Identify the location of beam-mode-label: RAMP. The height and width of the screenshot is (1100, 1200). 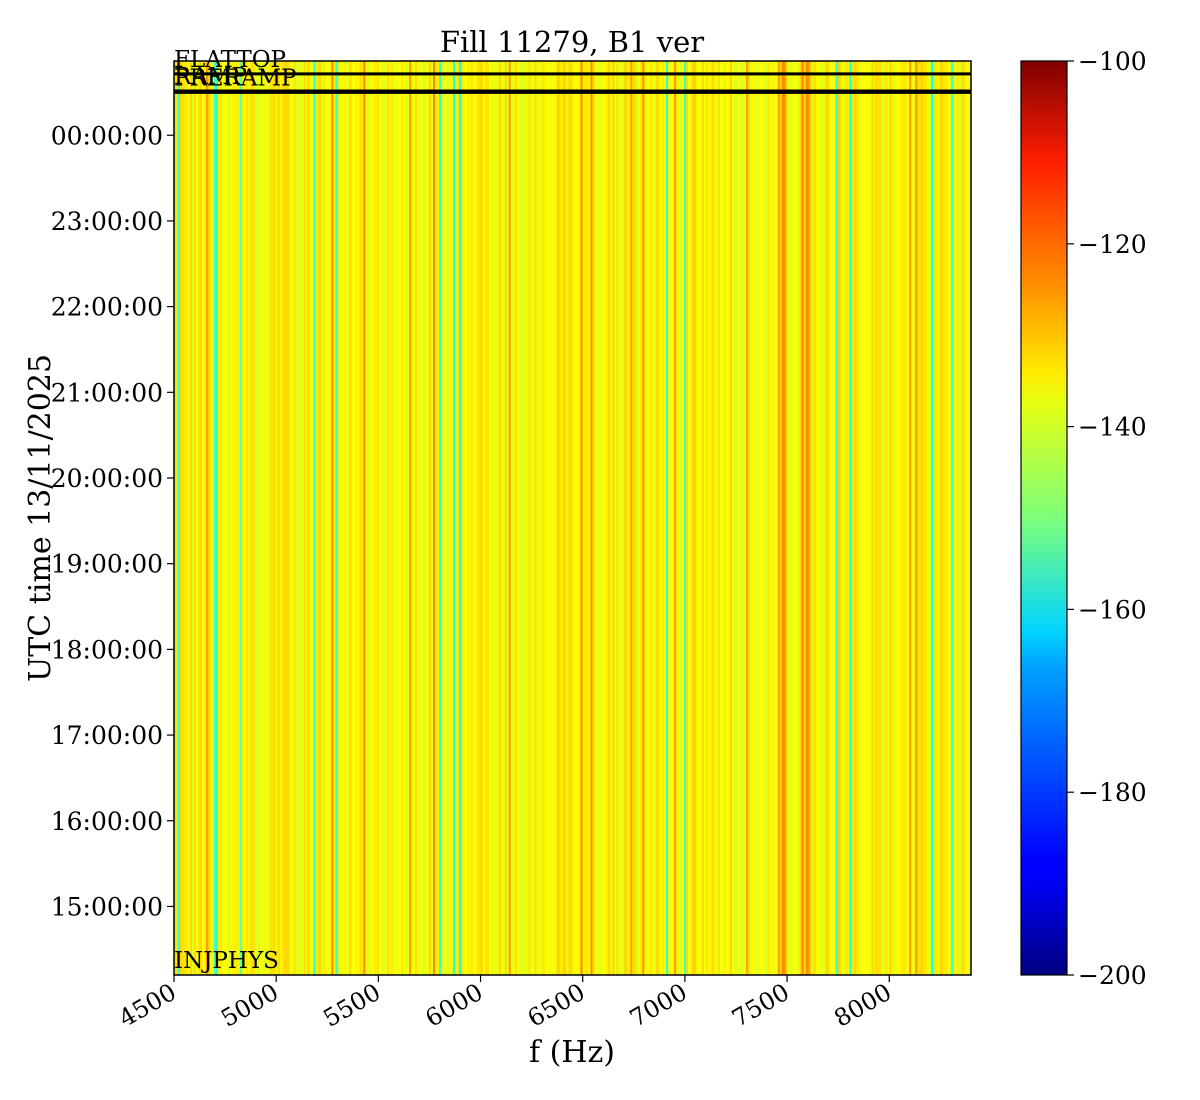
(210, 77).